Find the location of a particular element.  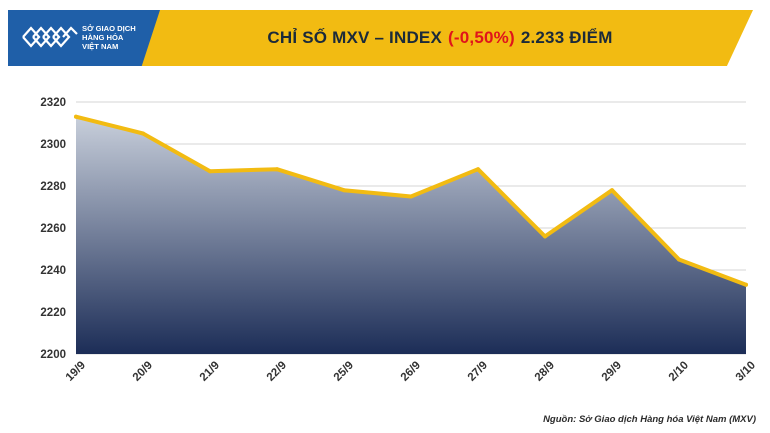

x-tick-label: 2/10 is located at coordinates (679, 371).